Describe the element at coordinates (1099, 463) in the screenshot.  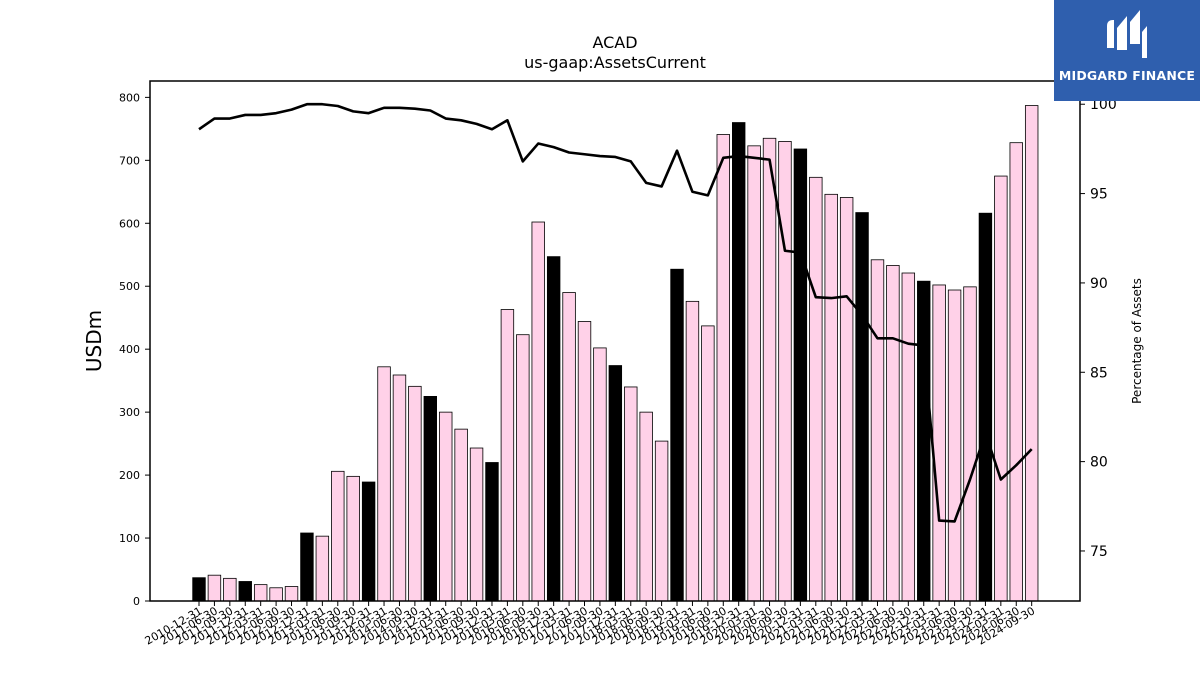
I see `y2-tick-label: 80` at that location.